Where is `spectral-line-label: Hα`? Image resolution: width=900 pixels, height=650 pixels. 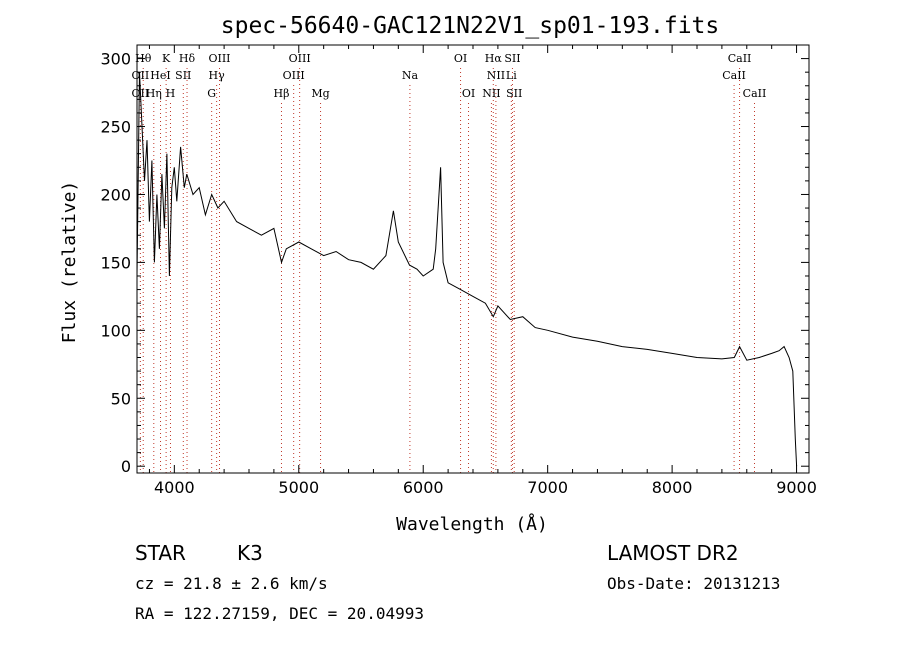 spectral-line-label: Hα is located at coordinates (494, 58).